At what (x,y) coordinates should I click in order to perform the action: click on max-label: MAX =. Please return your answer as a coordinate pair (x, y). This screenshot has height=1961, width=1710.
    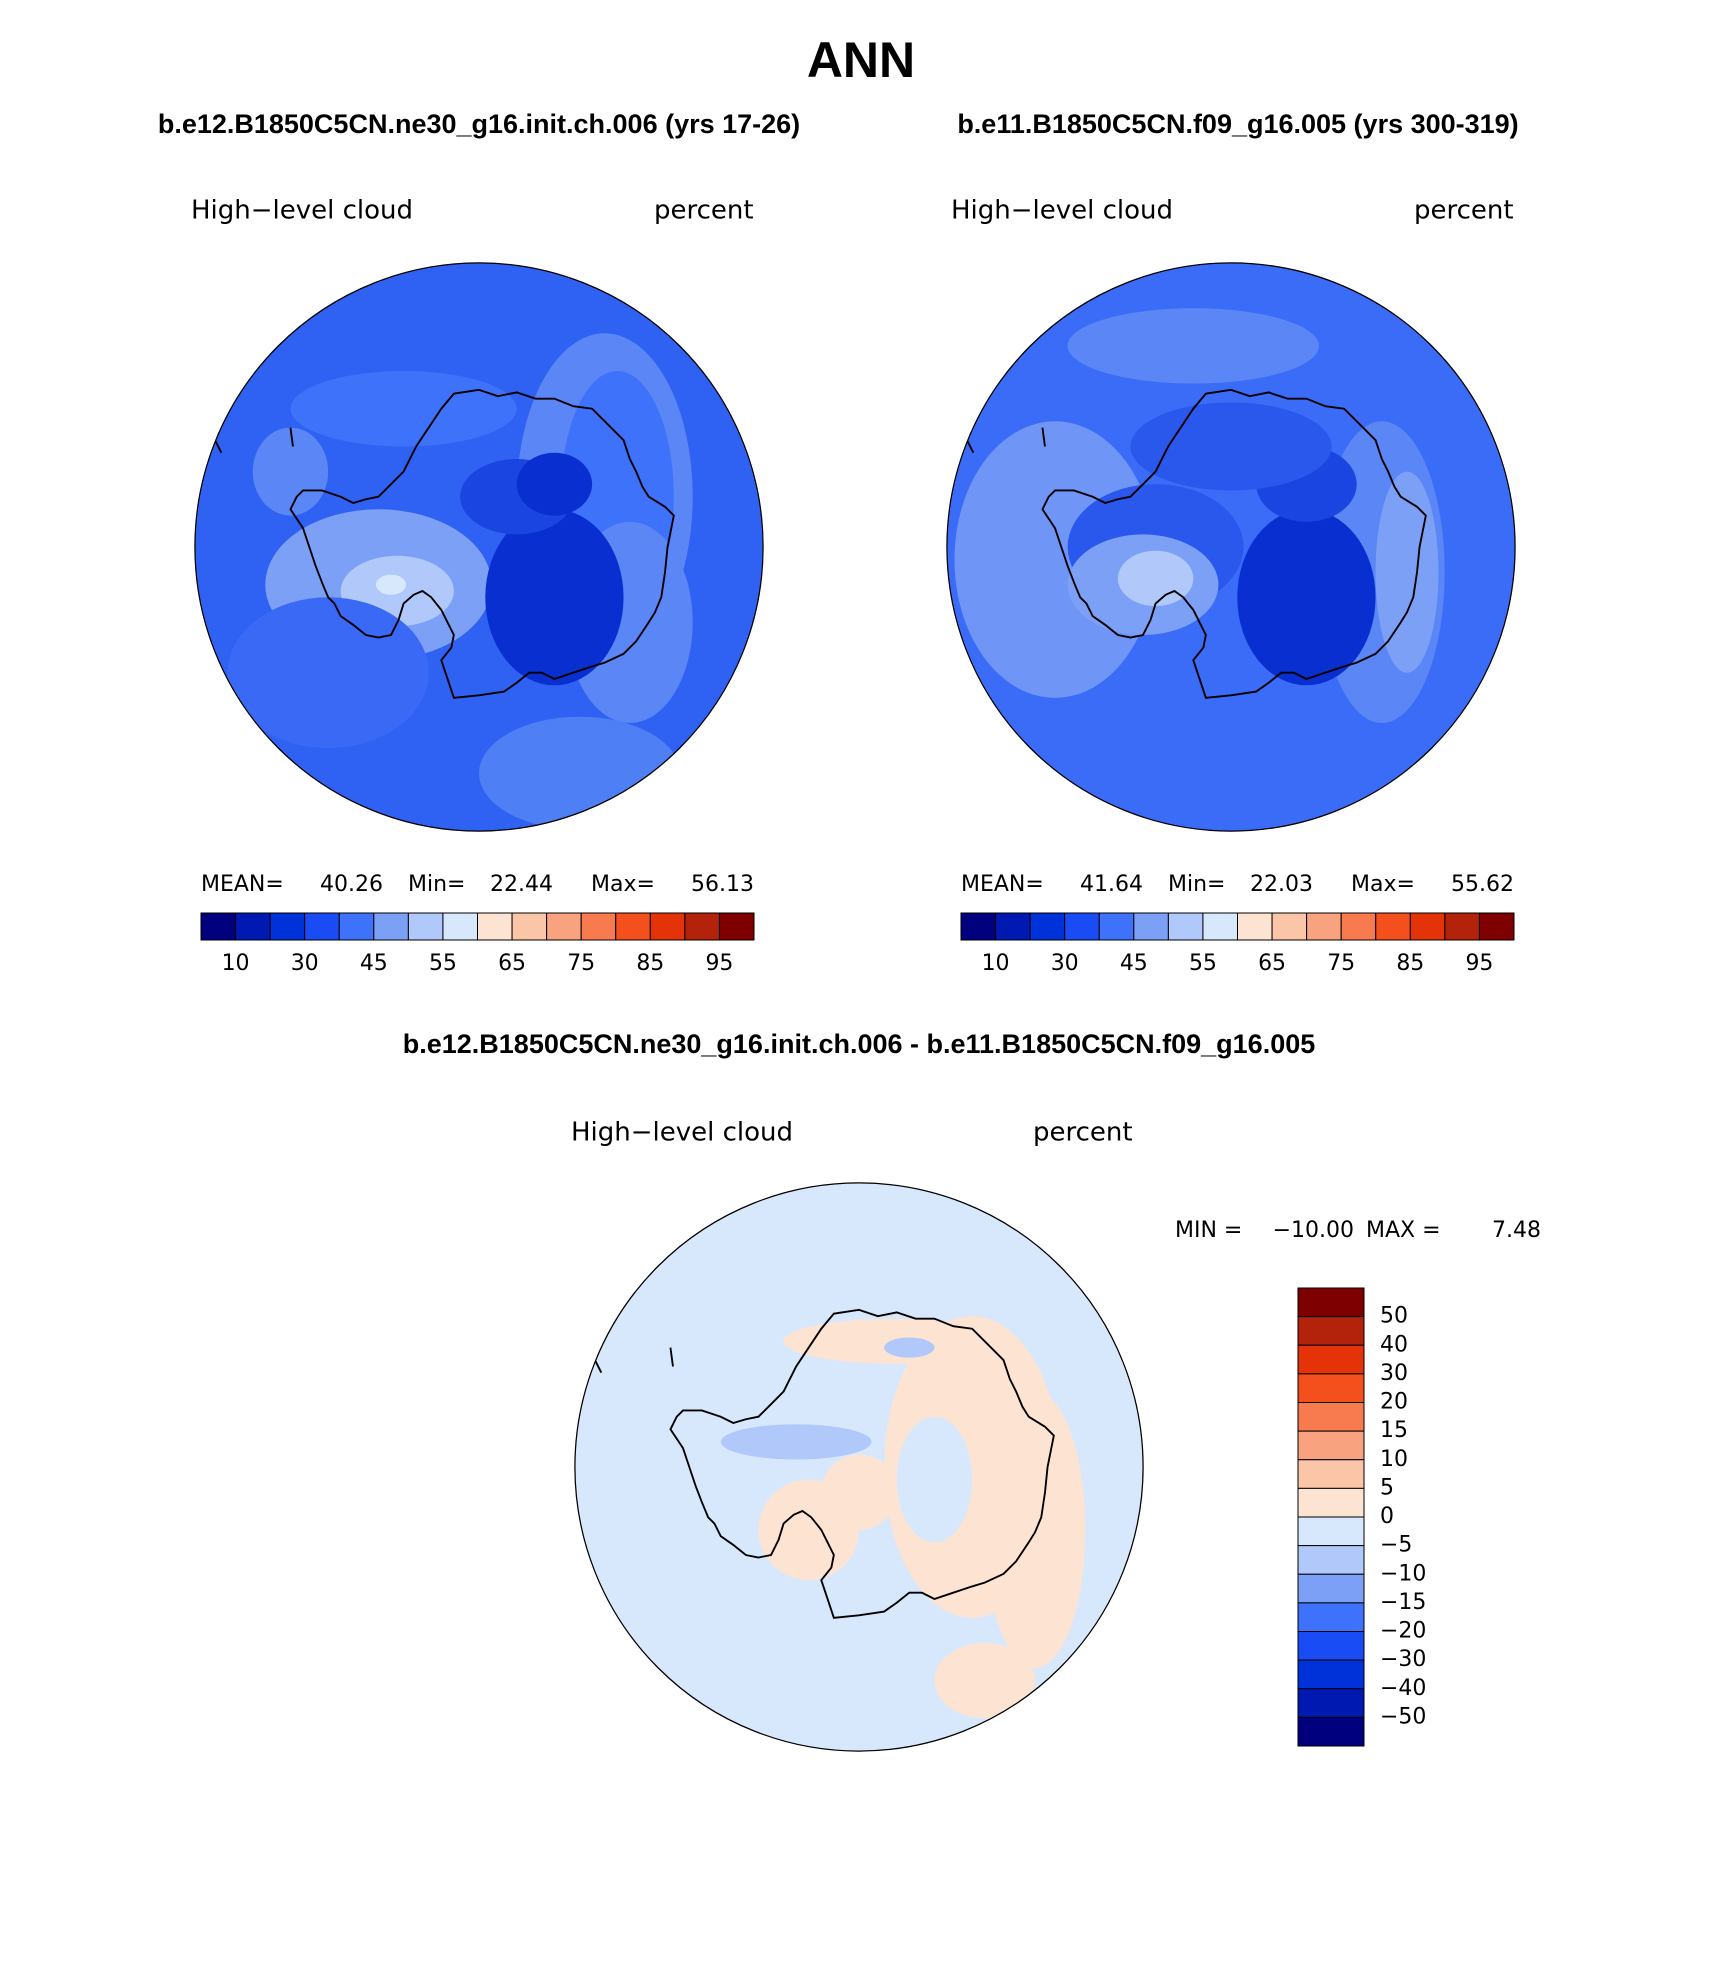
    Looking at the image, I should click on (1403, 1230).